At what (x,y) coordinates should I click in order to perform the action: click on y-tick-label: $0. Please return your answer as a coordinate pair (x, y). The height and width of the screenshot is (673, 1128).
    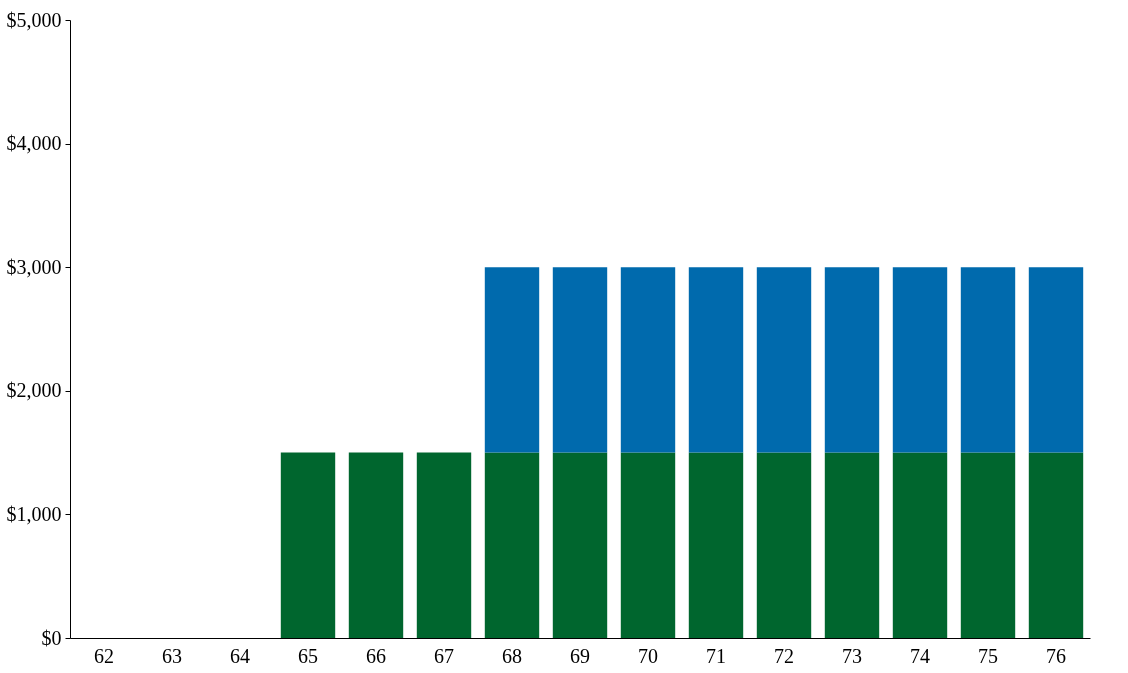
    Looking at the image, I should click on (51, 637).